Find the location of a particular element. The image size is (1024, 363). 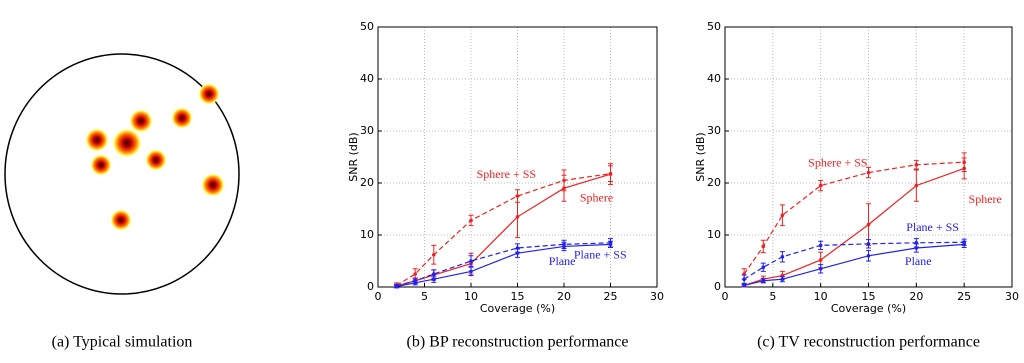

series-line is located at coordinates (503, 230).